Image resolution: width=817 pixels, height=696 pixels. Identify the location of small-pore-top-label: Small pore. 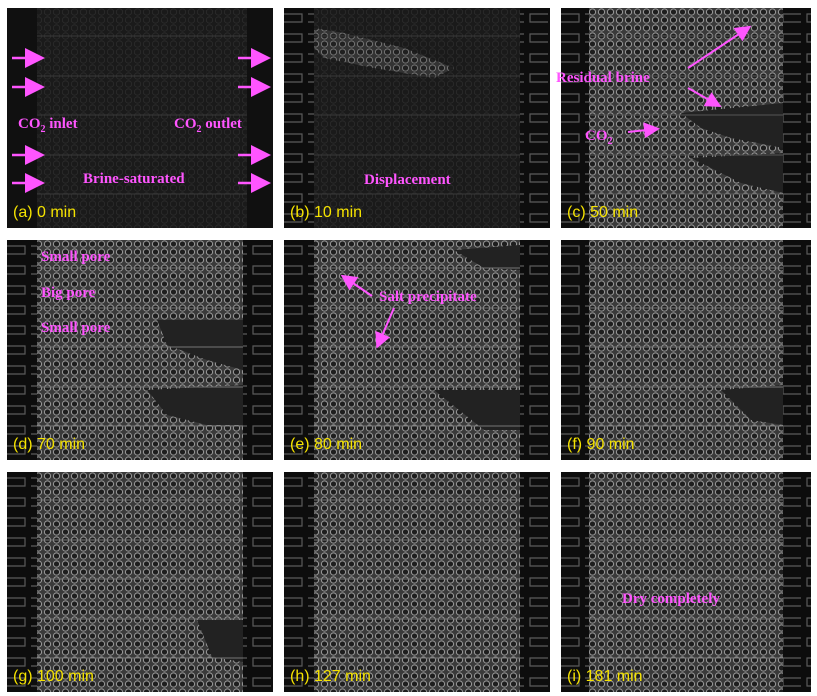
(76, 257).